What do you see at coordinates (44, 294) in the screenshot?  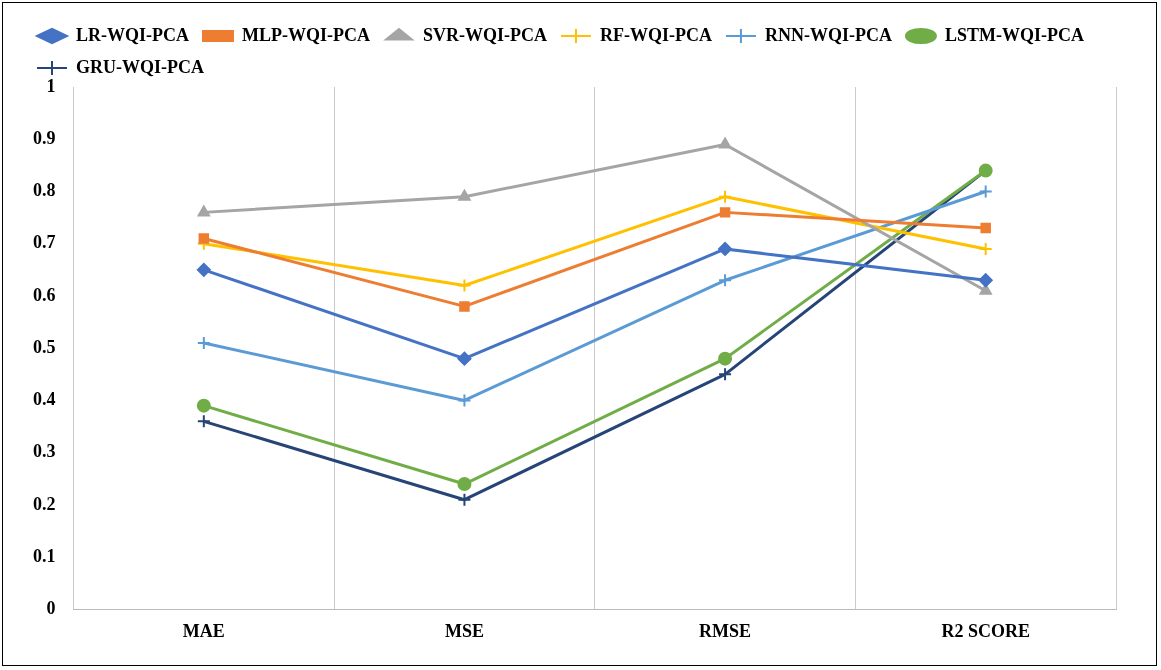 I see `y-tick-label: 0.6` at bounding box center [44, 294].